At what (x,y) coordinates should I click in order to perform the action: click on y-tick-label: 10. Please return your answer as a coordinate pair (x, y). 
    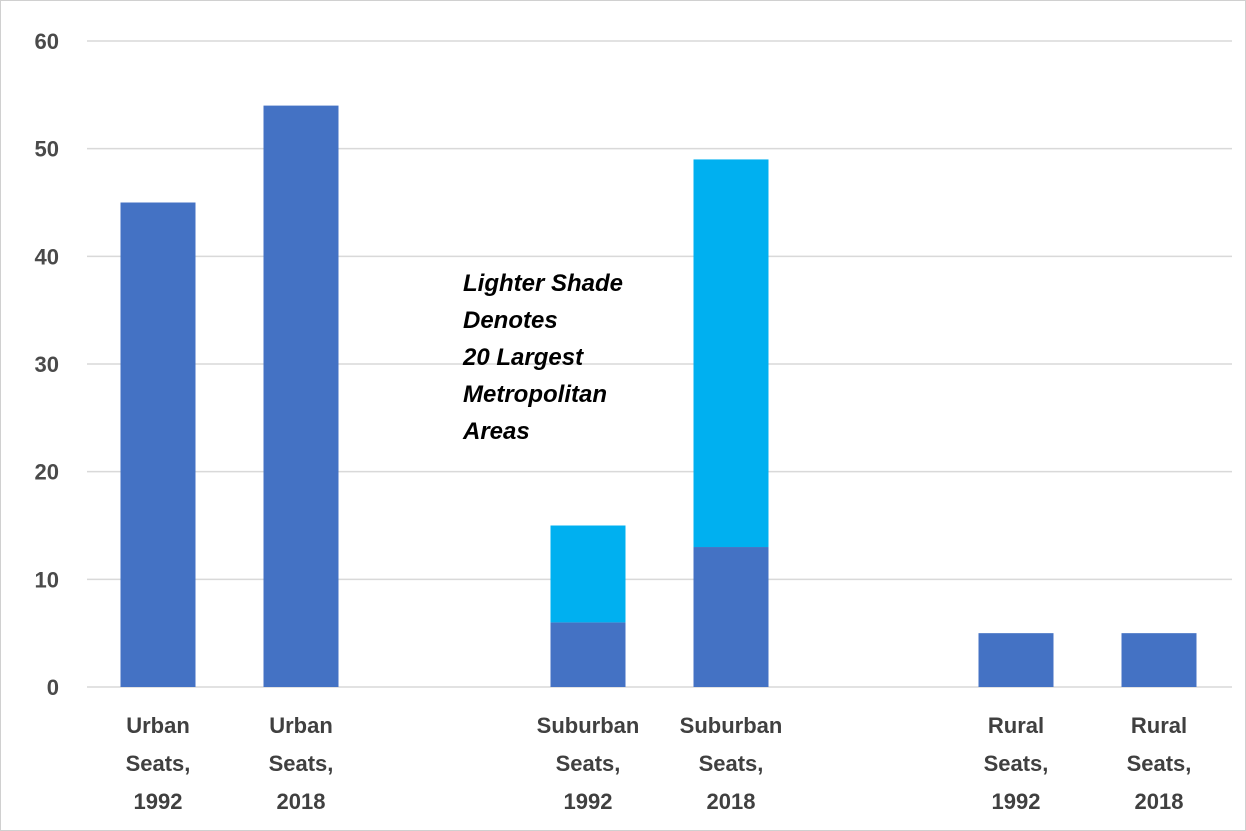
    Looking at the image, I should click on (47, 579).